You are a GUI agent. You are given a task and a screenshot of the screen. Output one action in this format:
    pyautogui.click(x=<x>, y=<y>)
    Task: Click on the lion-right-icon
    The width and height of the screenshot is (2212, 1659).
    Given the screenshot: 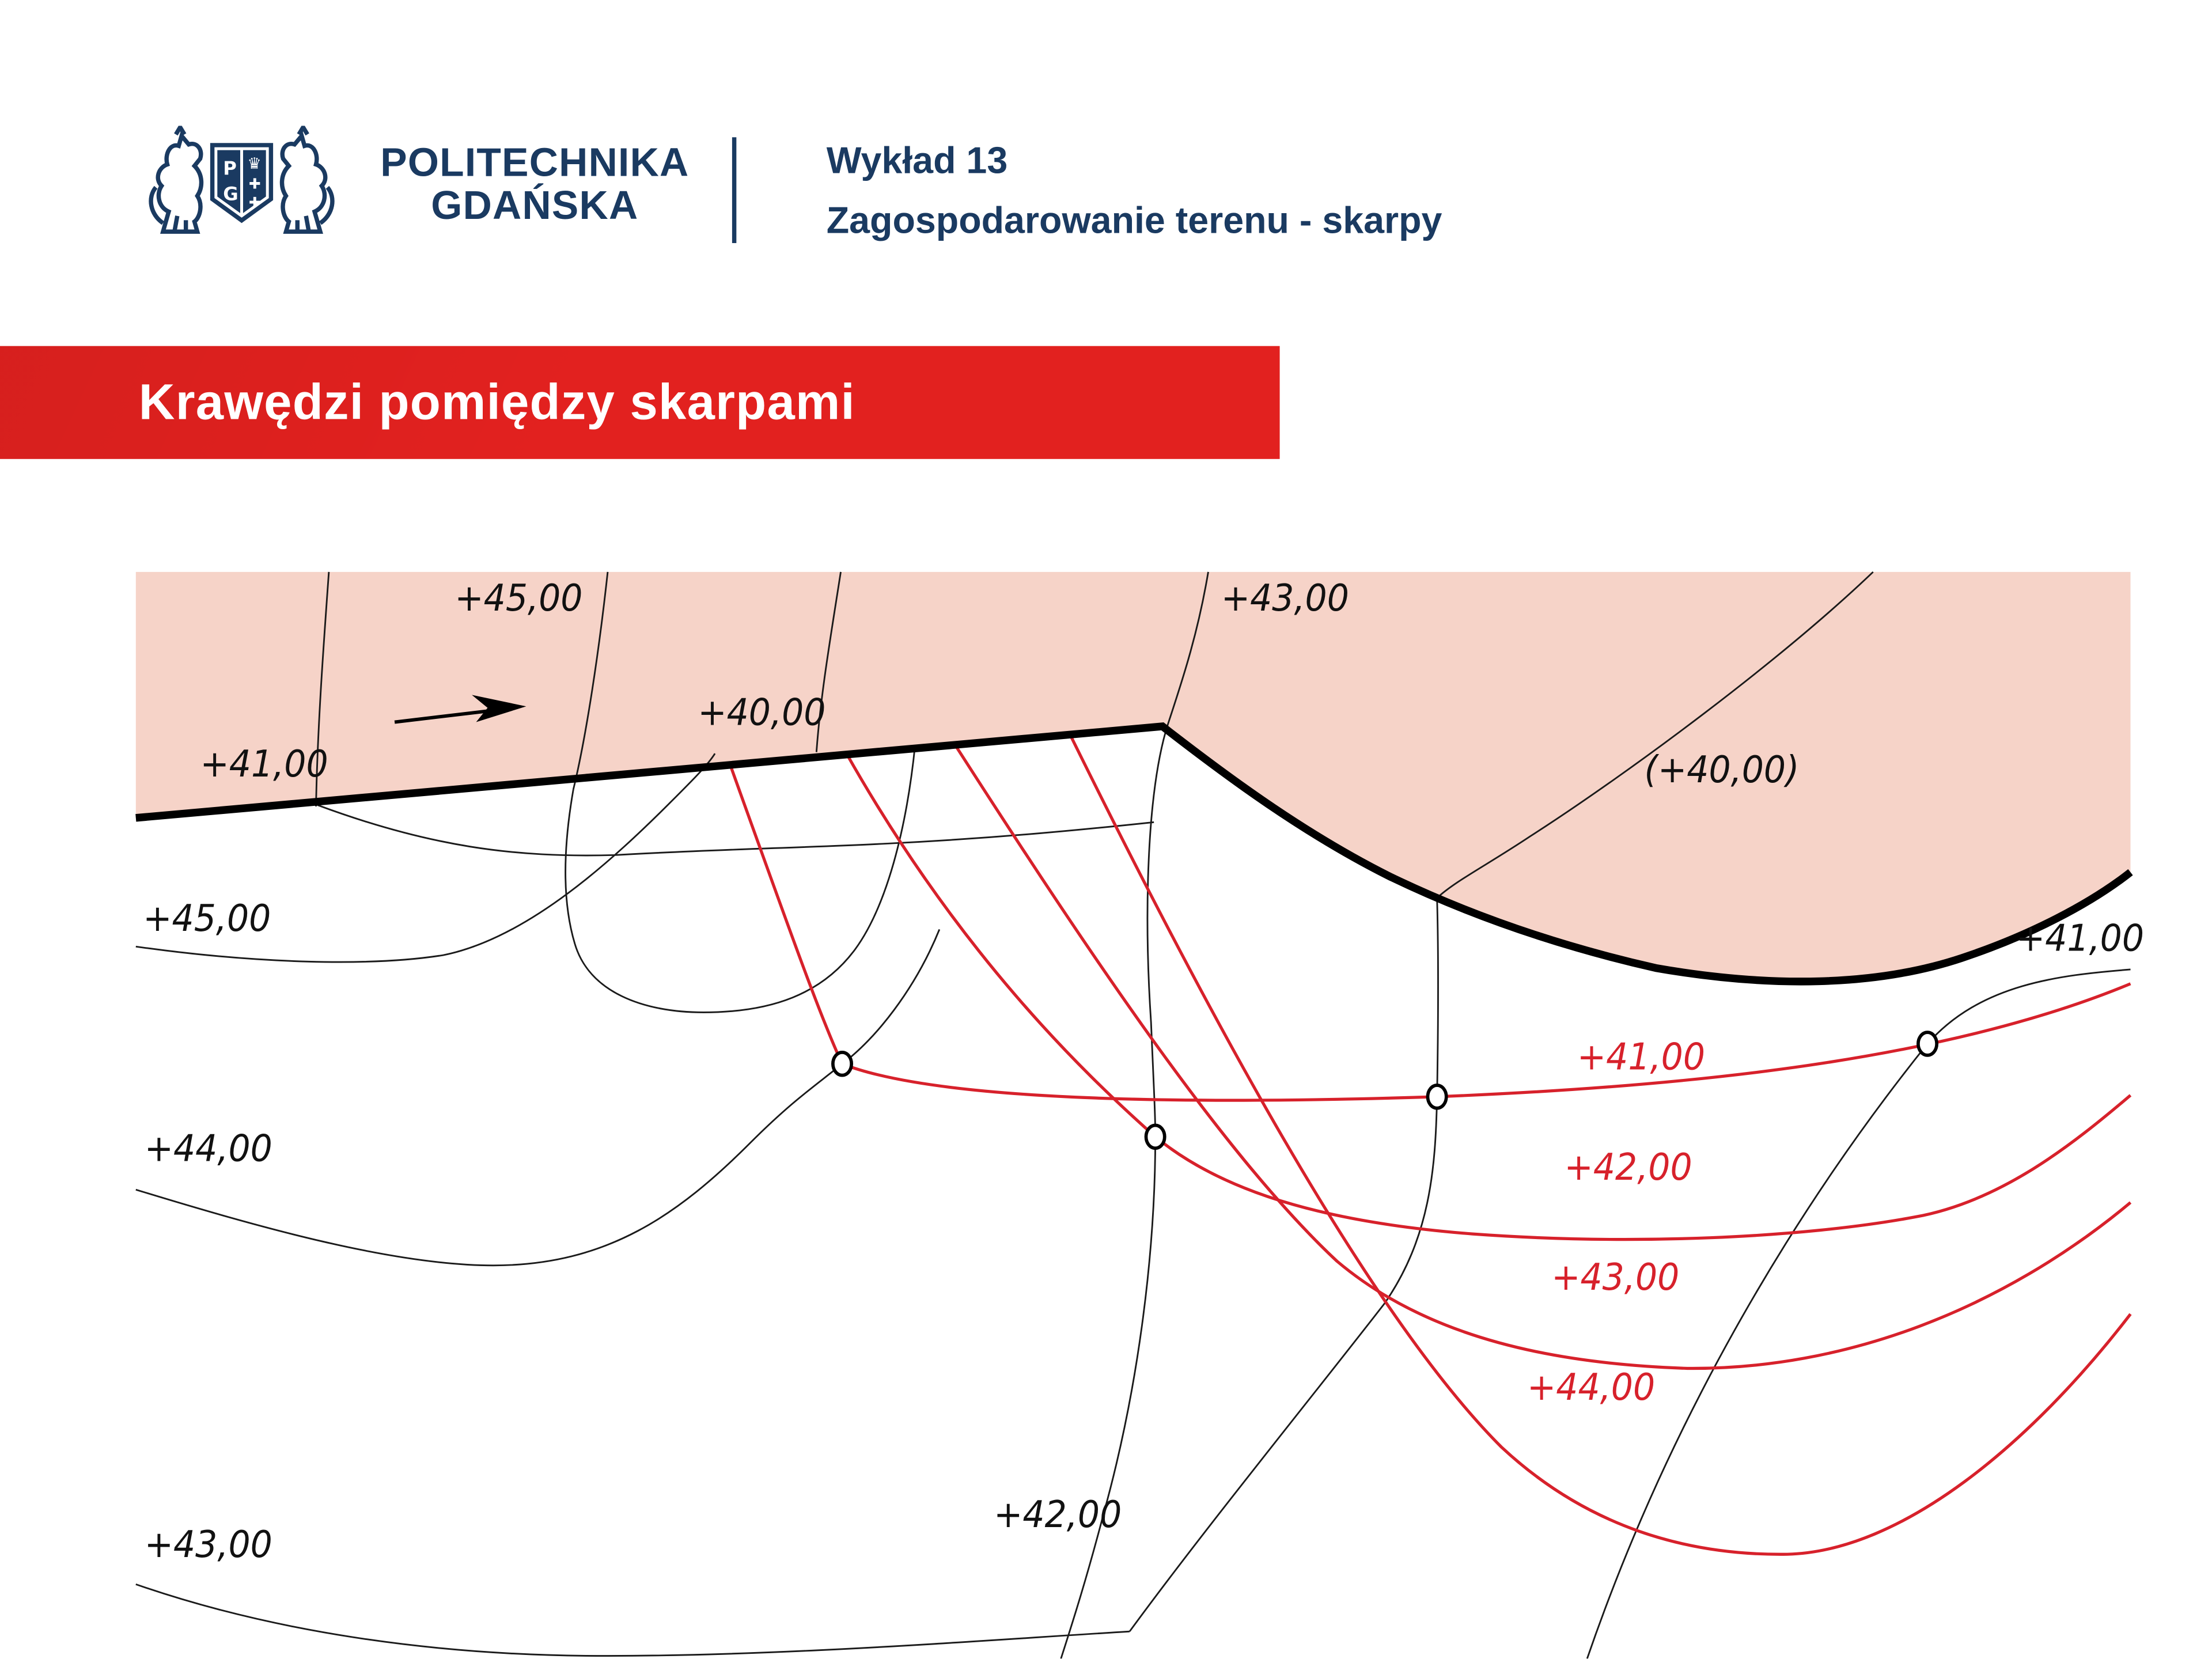 What is the action you would take?
    pyautogui.click(x=307, y=180)
    